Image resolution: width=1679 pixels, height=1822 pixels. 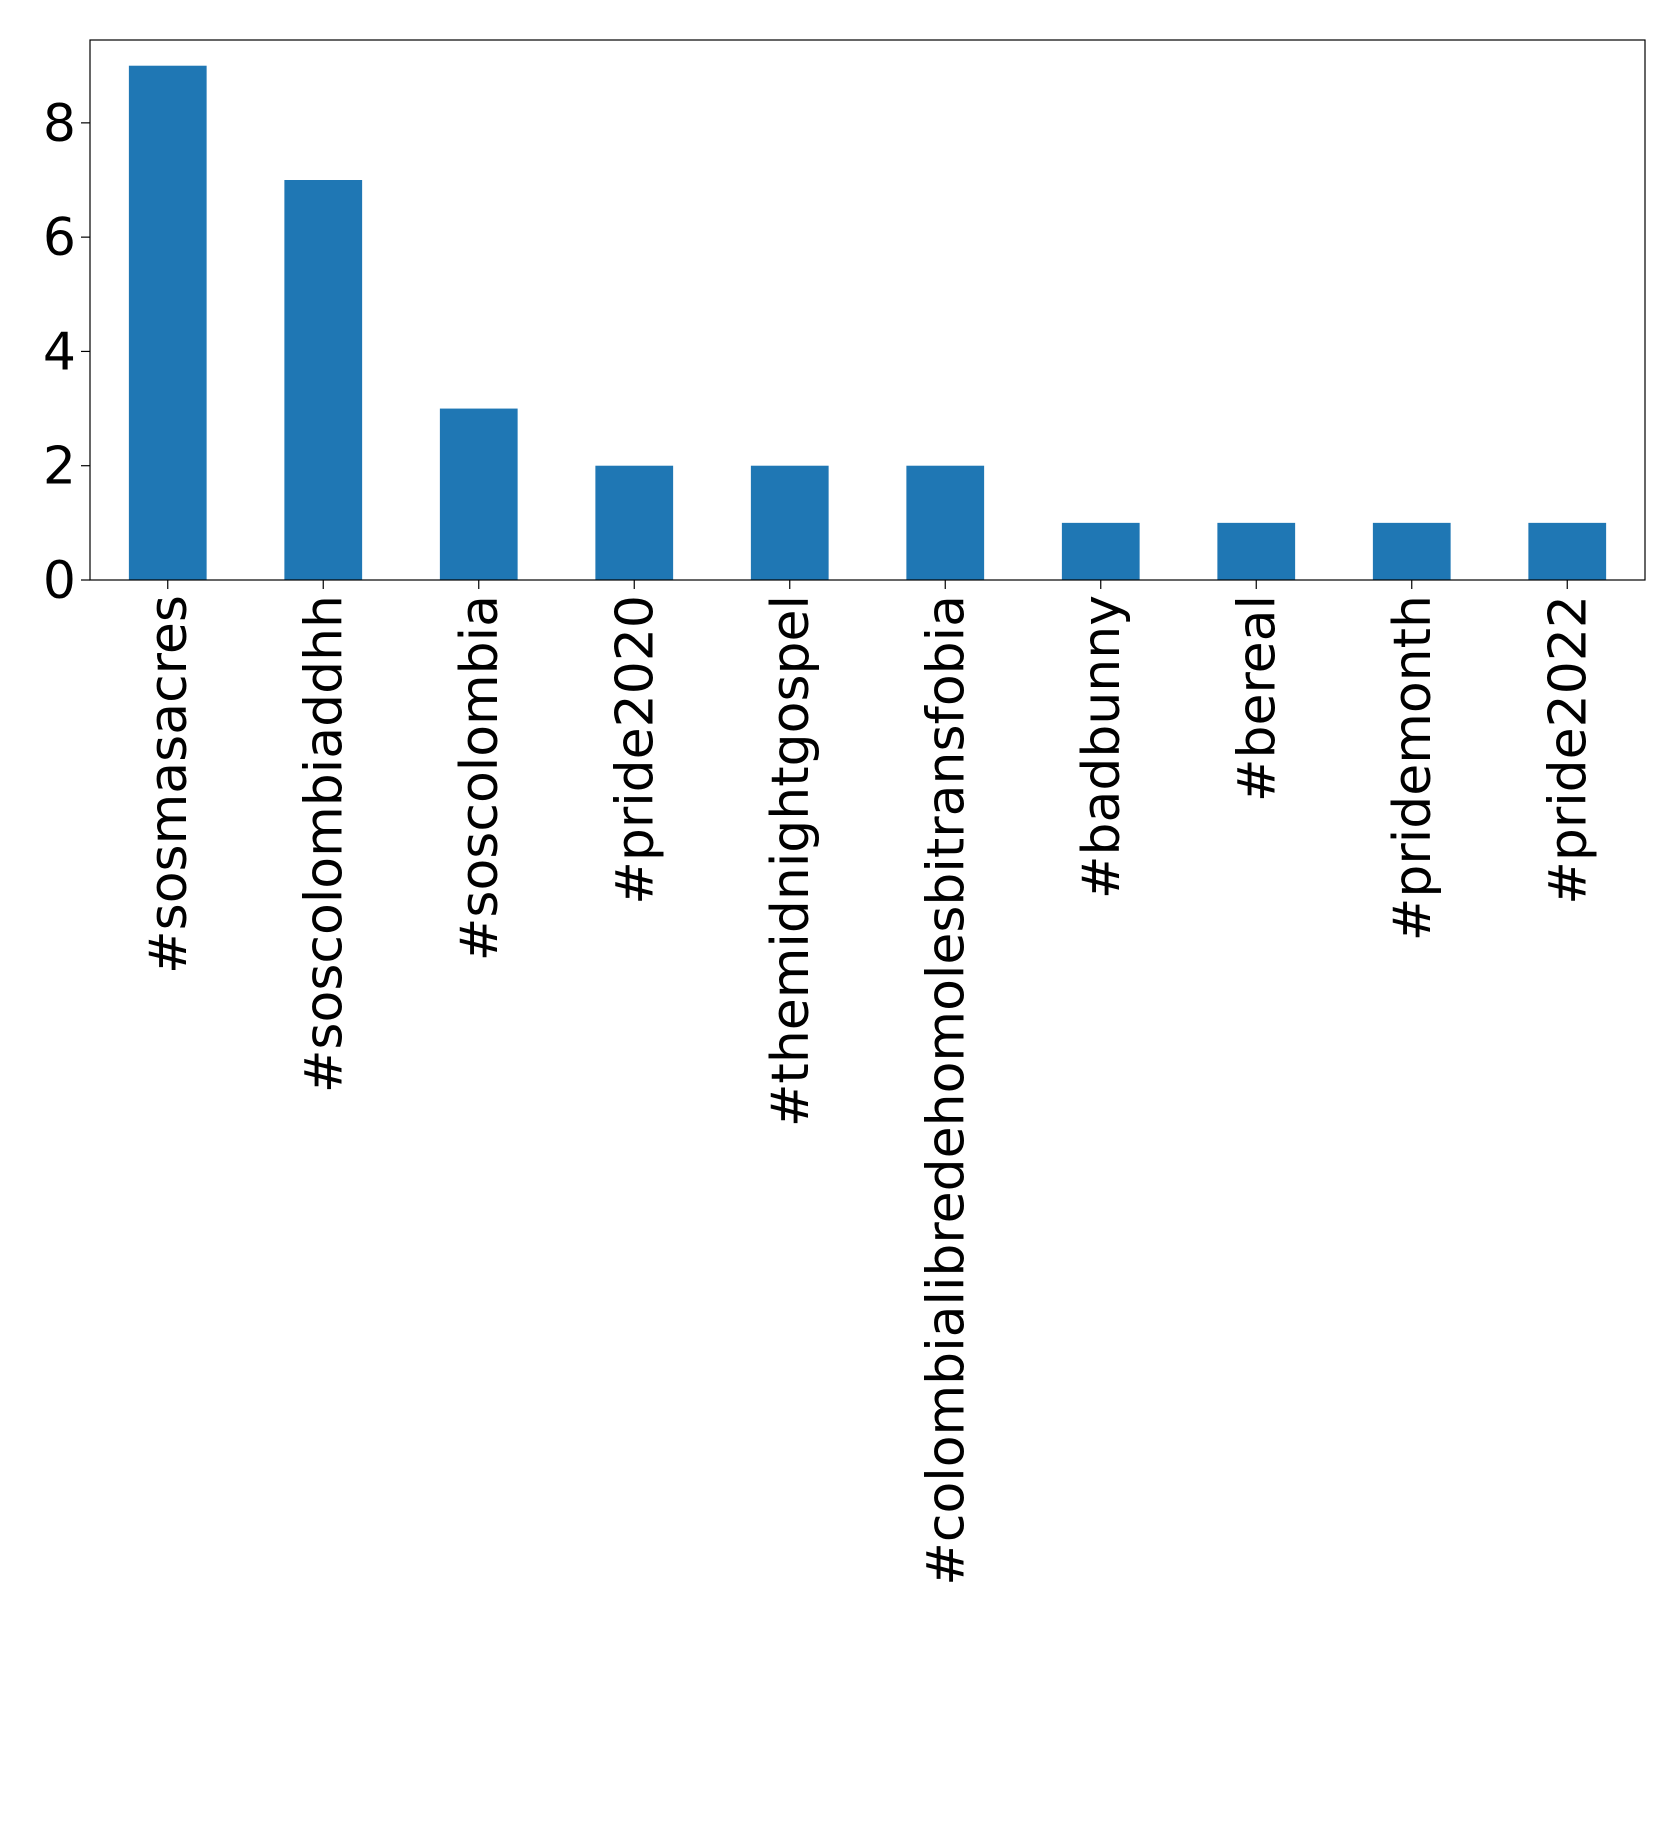 What do you see at coordinates (946, 1090) in the screenshot?
I see `x-tick-label: #colombialibredehomolesbitransfobia` at bounding box center [946, 1090].